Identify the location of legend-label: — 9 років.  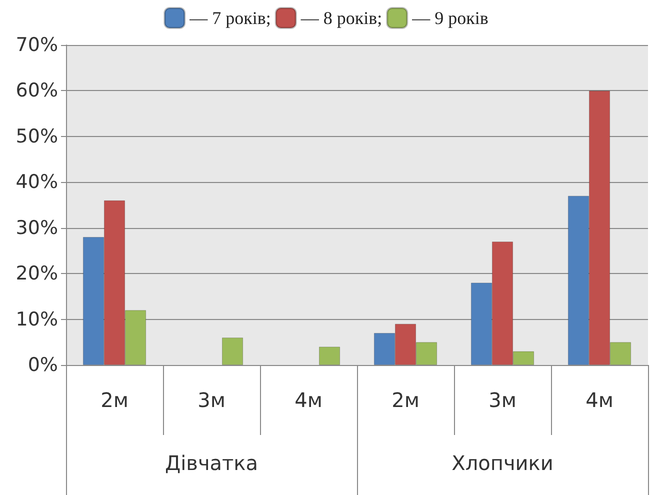
(449, 18).